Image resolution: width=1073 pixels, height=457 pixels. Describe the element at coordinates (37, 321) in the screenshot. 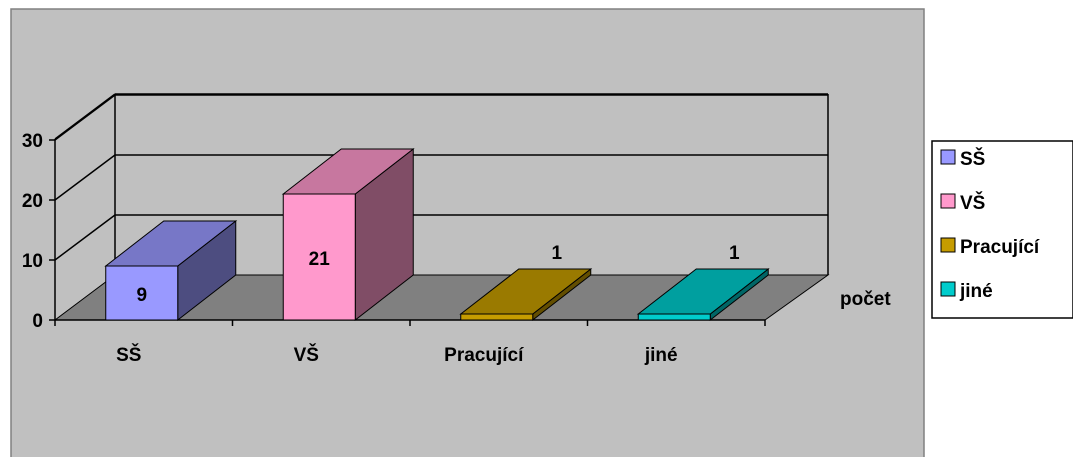

I see `y-tick-label: 0` at that location.